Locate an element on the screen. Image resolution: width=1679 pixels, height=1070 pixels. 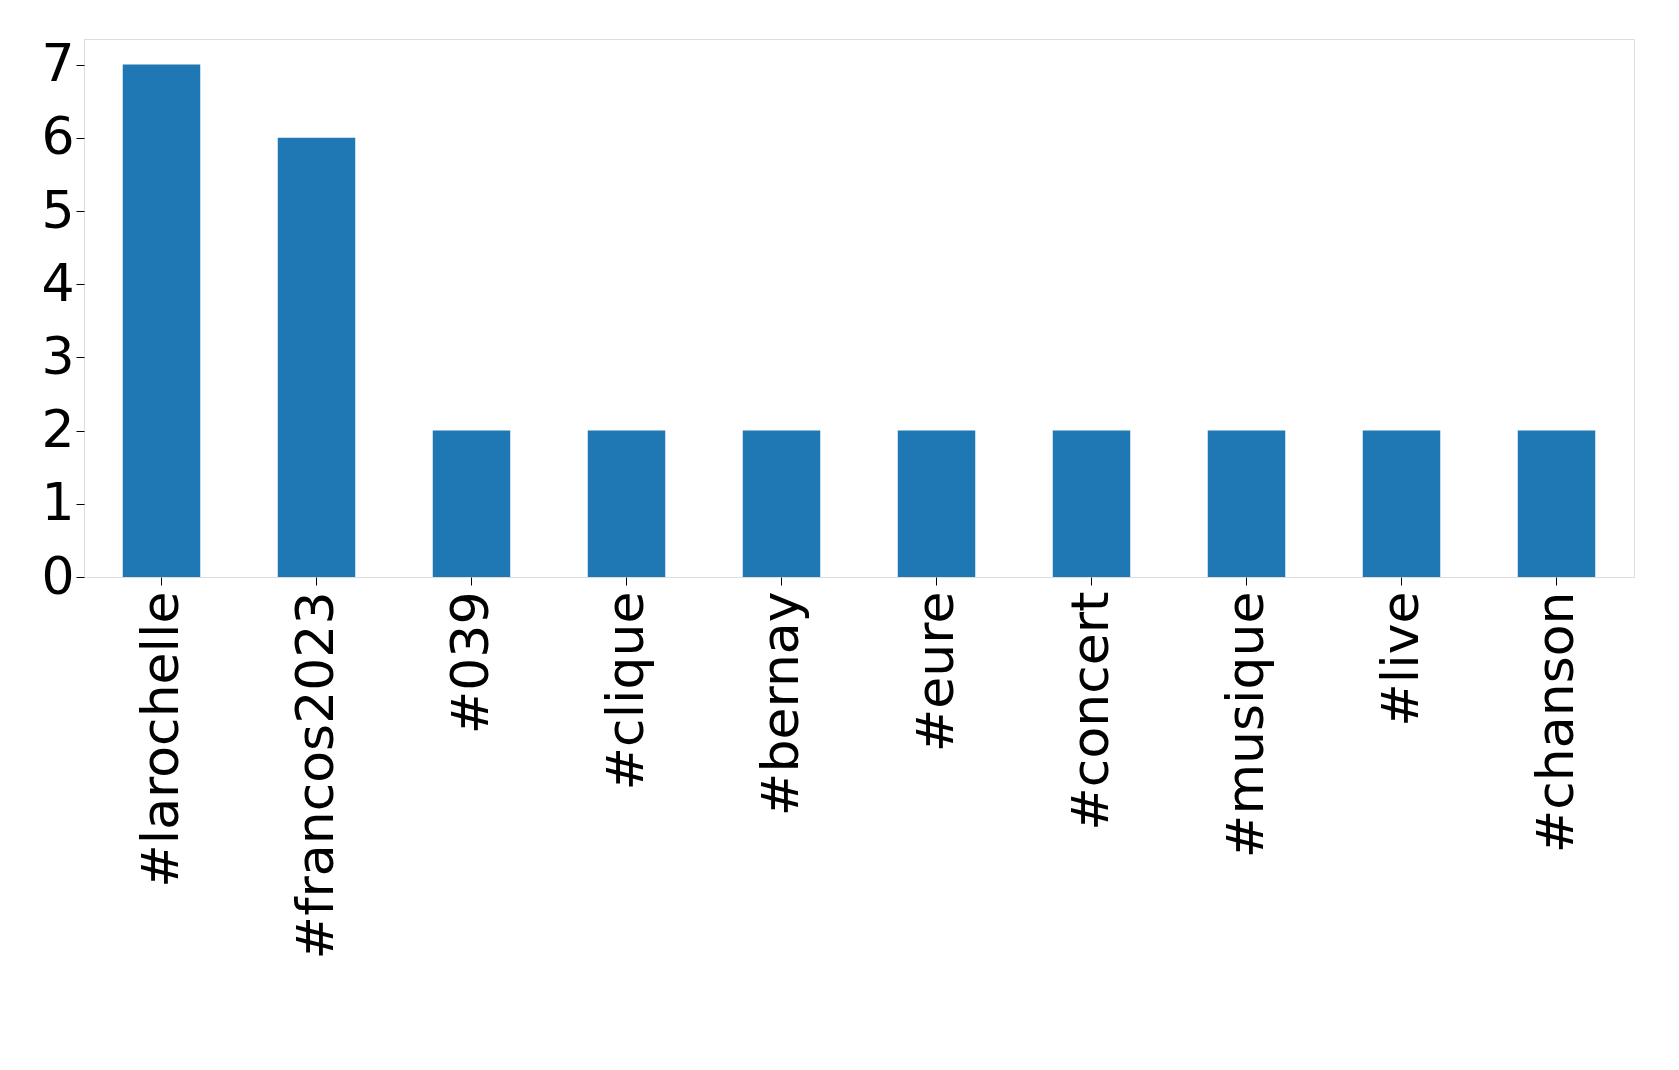
y-tick-label: 3 is located at coordinates (58, 355).